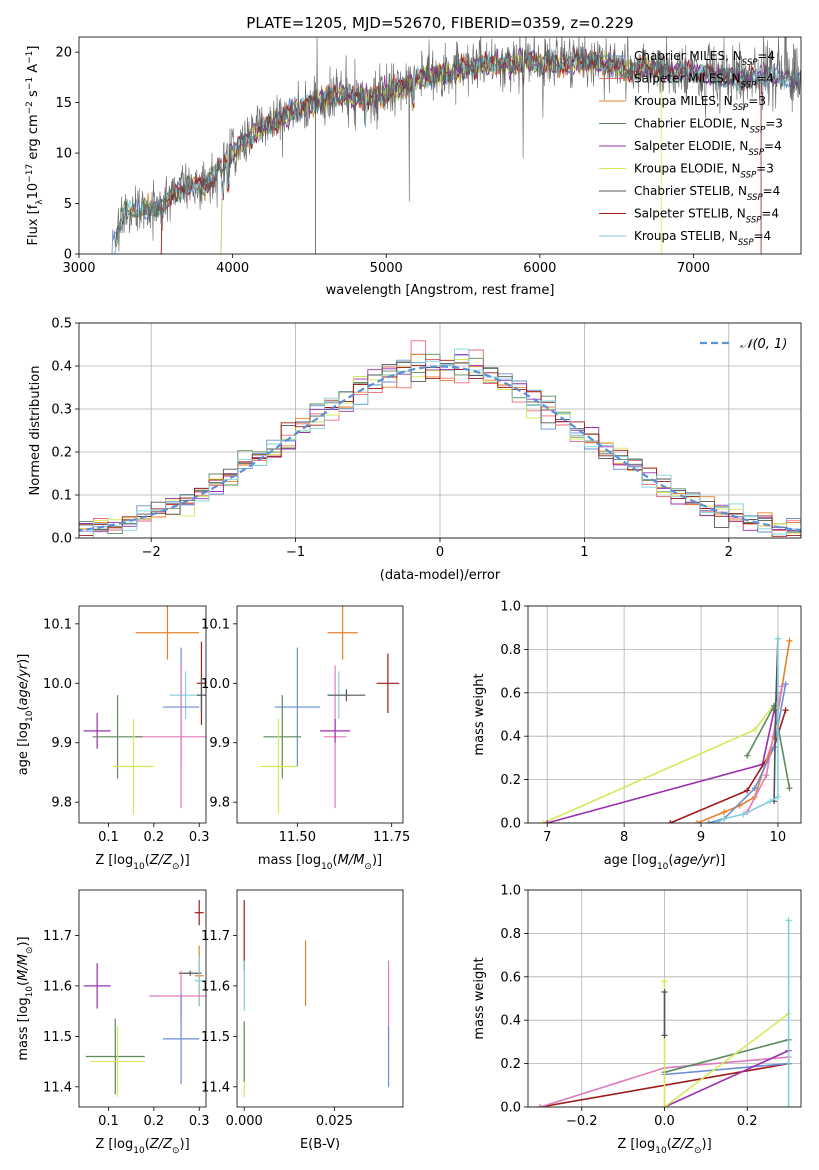 Image resolution: width=819 pixels, height=1170 pixels. I want to click on legend-entry: Salpeter ELODIE, NSSP=4, so click(708, 148).